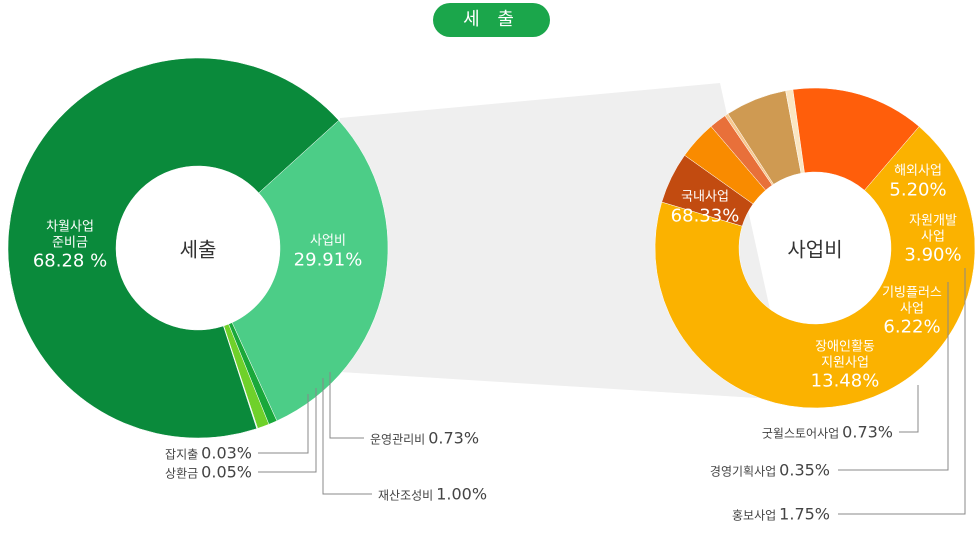 The width and height of the screenshot is (980, 541). Describe the element at coordinates (800, 433) in the screenshot. I see `segment-name: 굿윌스토어사업` at that location.